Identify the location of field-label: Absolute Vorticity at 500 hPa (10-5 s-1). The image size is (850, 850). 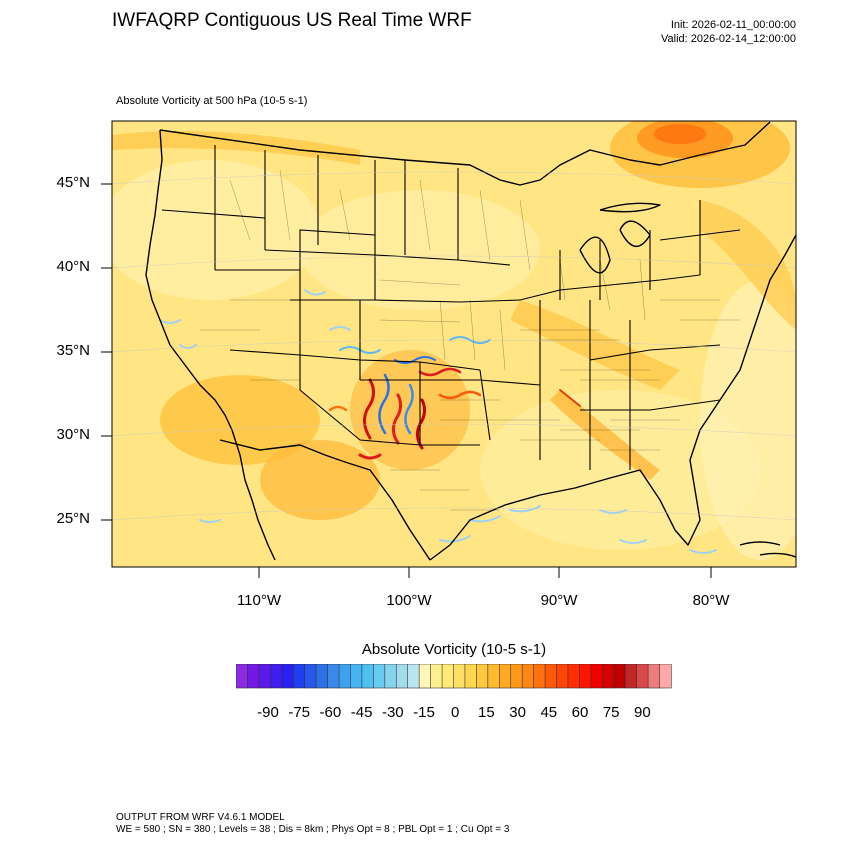
(212, 101).